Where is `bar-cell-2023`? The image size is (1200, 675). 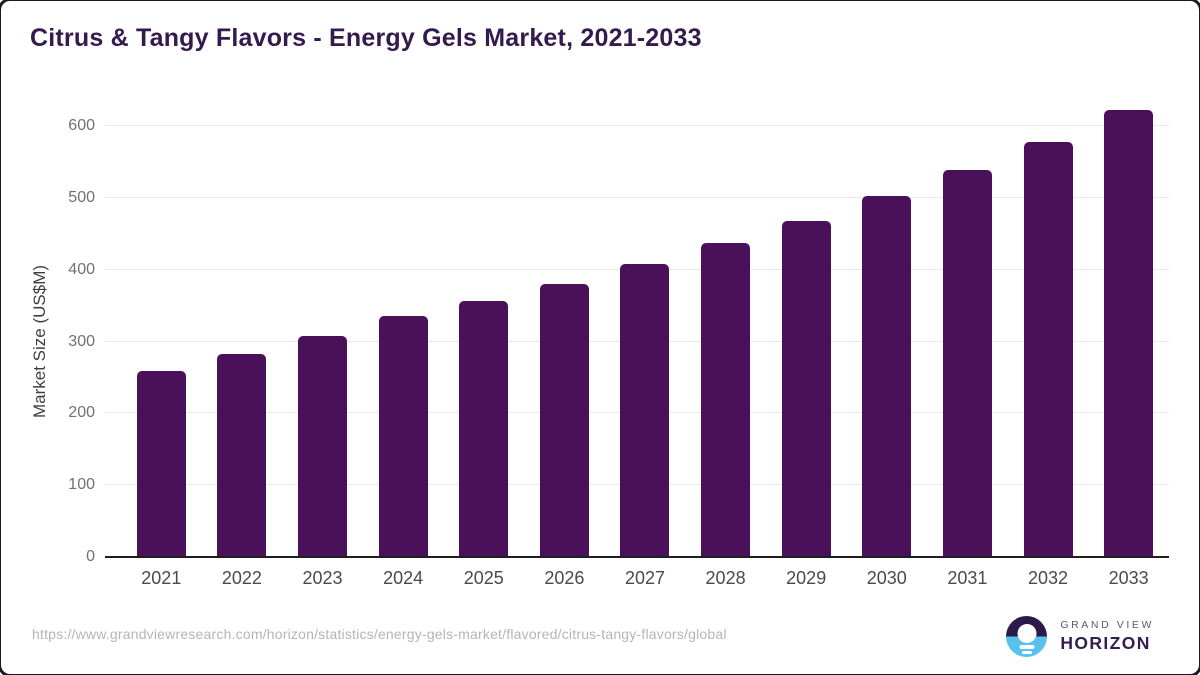 bar-cell-2023 is located at coordinates (322, 341).